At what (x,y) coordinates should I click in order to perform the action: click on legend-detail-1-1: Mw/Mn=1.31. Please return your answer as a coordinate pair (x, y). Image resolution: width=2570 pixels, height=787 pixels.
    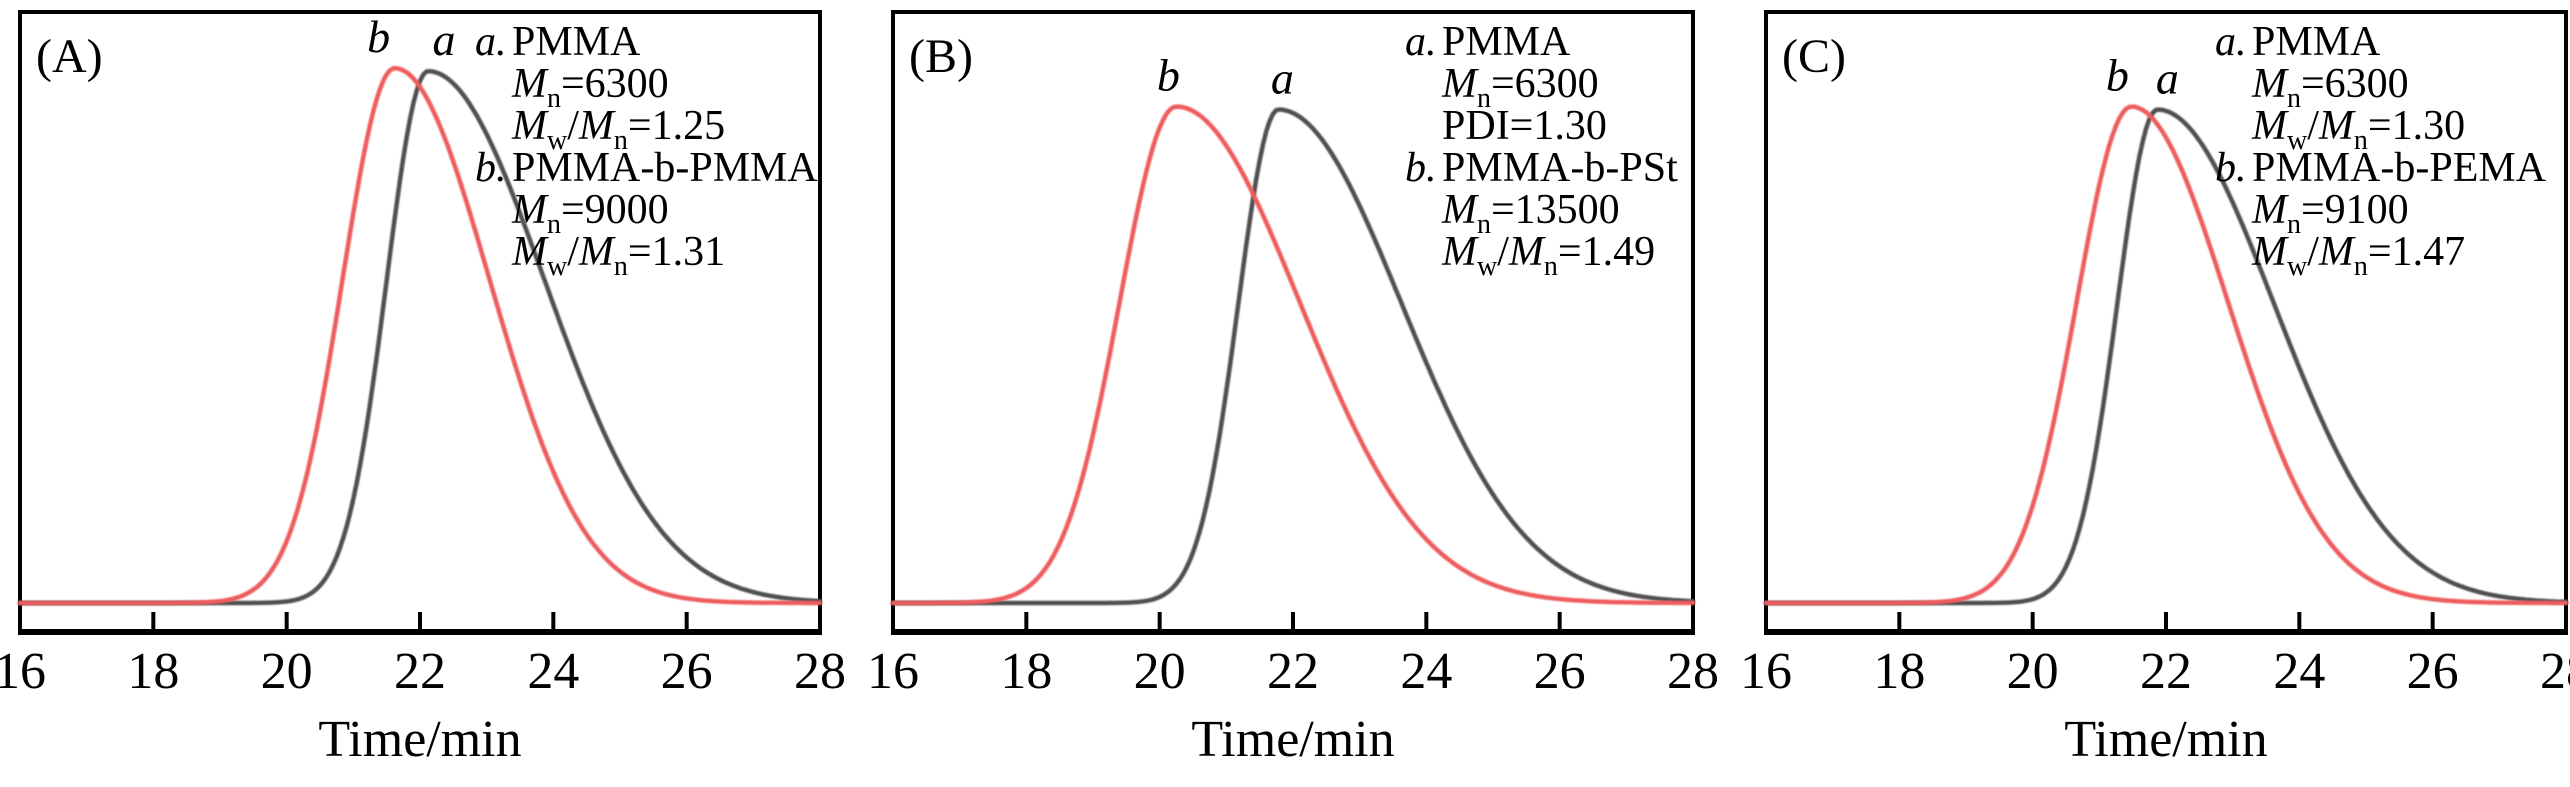
    Looking at the image, I should click on (618, 255).